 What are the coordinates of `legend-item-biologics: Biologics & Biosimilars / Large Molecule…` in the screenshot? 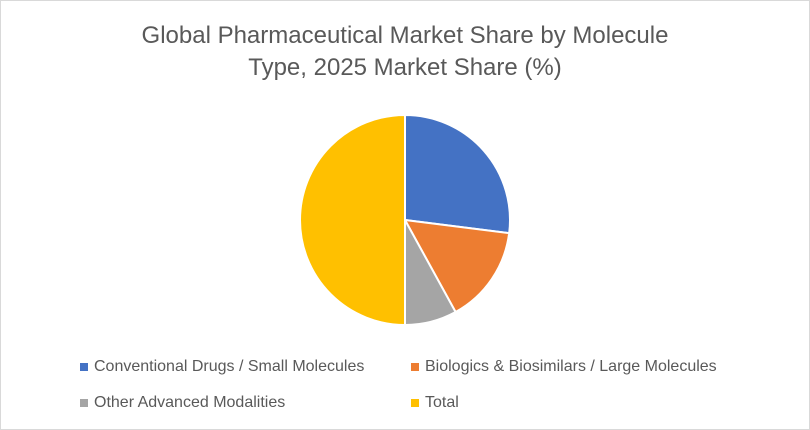 It's located at (564, 367).